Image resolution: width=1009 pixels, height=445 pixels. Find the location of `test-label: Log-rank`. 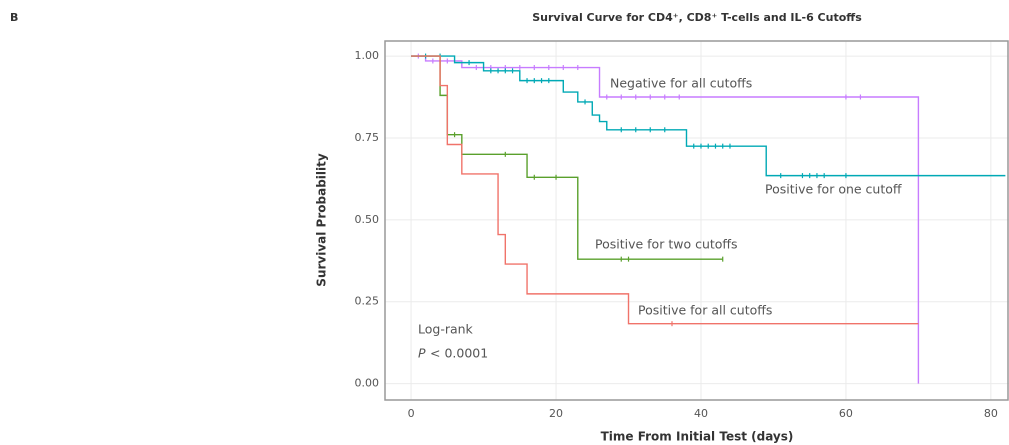

test-label: Log-rank is located at coordinates (446, 329).